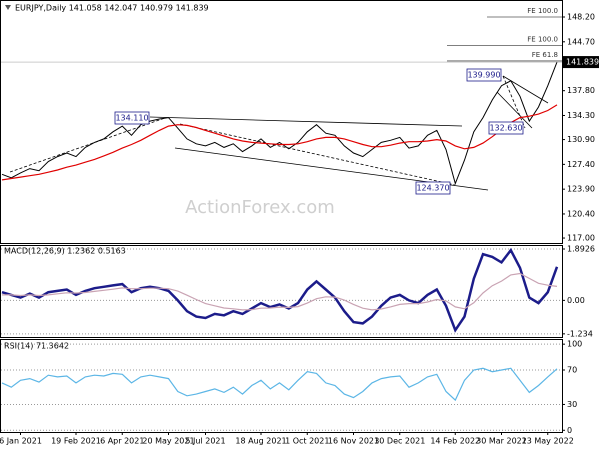  Describe the element at coordinates (581, 115) in the screenshot. I see `y-tick-label: 134.30` at that location.